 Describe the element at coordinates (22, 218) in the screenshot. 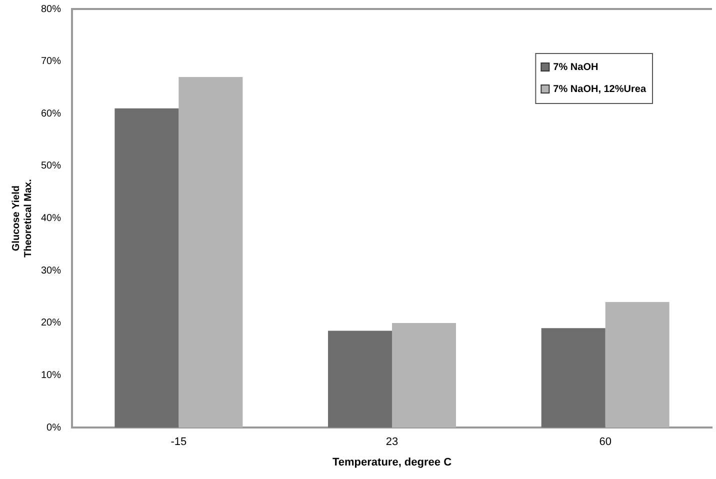

I see `y-axis-title: Glucose Yield Theoretical Max.` at that location.